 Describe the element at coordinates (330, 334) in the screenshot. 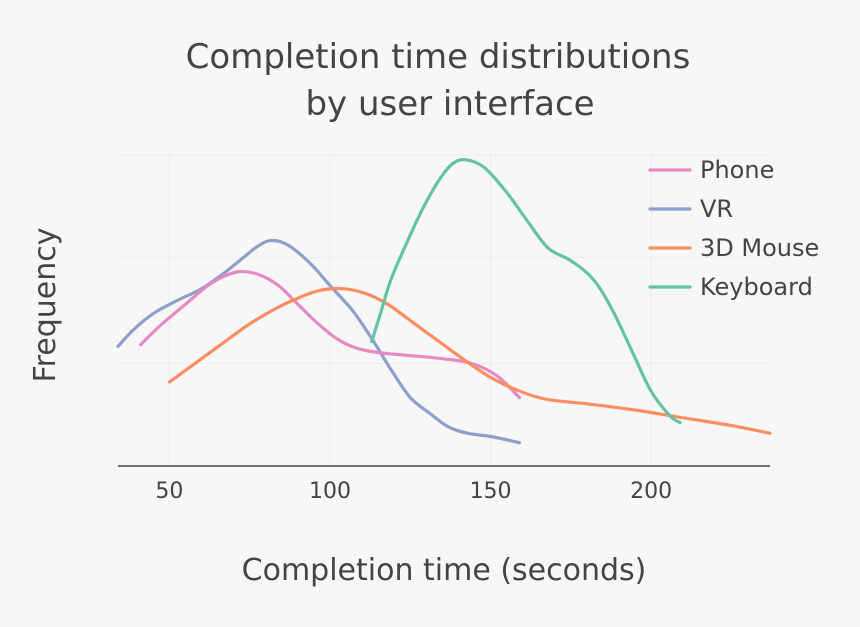

I see `series-line-phone` at that location.